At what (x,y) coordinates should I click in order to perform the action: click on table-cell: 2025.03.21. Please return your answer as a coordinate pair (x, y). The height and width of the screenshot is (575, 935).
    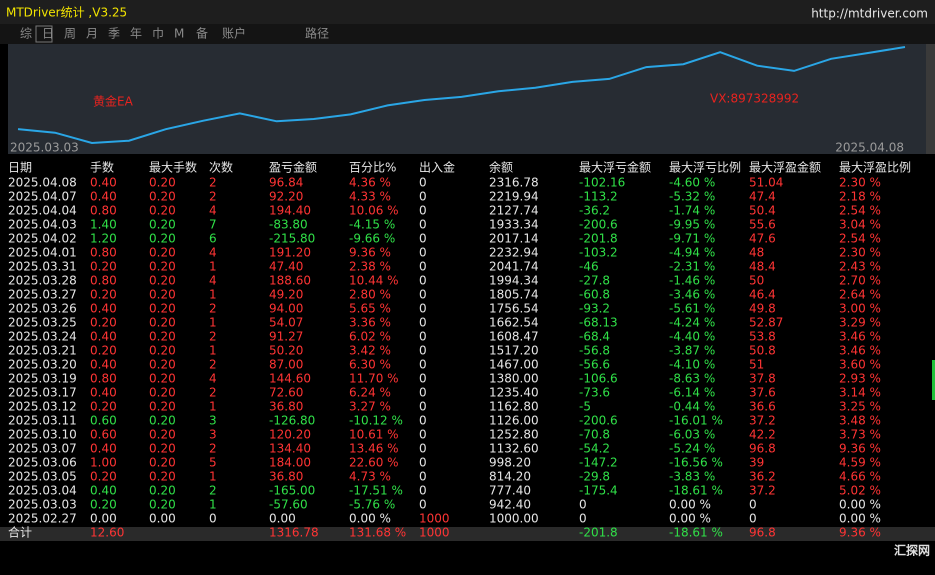
    Looking at the image, I should click on (42, 351).